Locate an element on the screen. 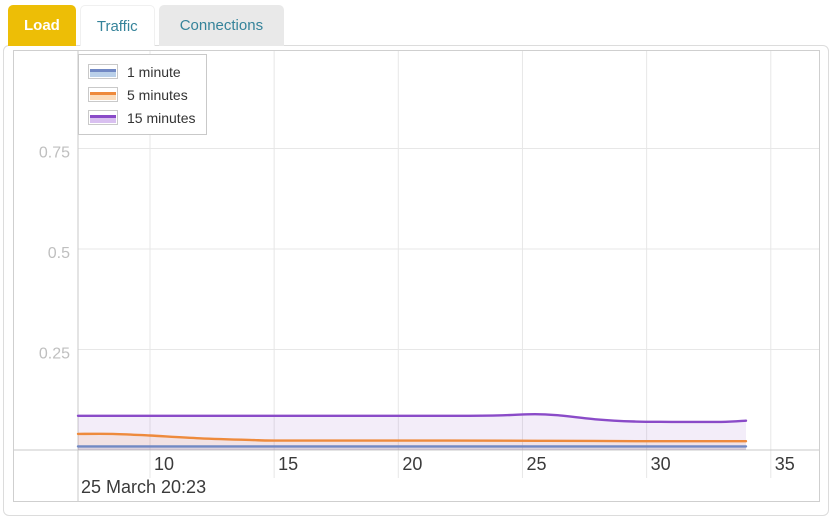  tab-bar: Load Traffic Connections is located at coordinates (146, 25).